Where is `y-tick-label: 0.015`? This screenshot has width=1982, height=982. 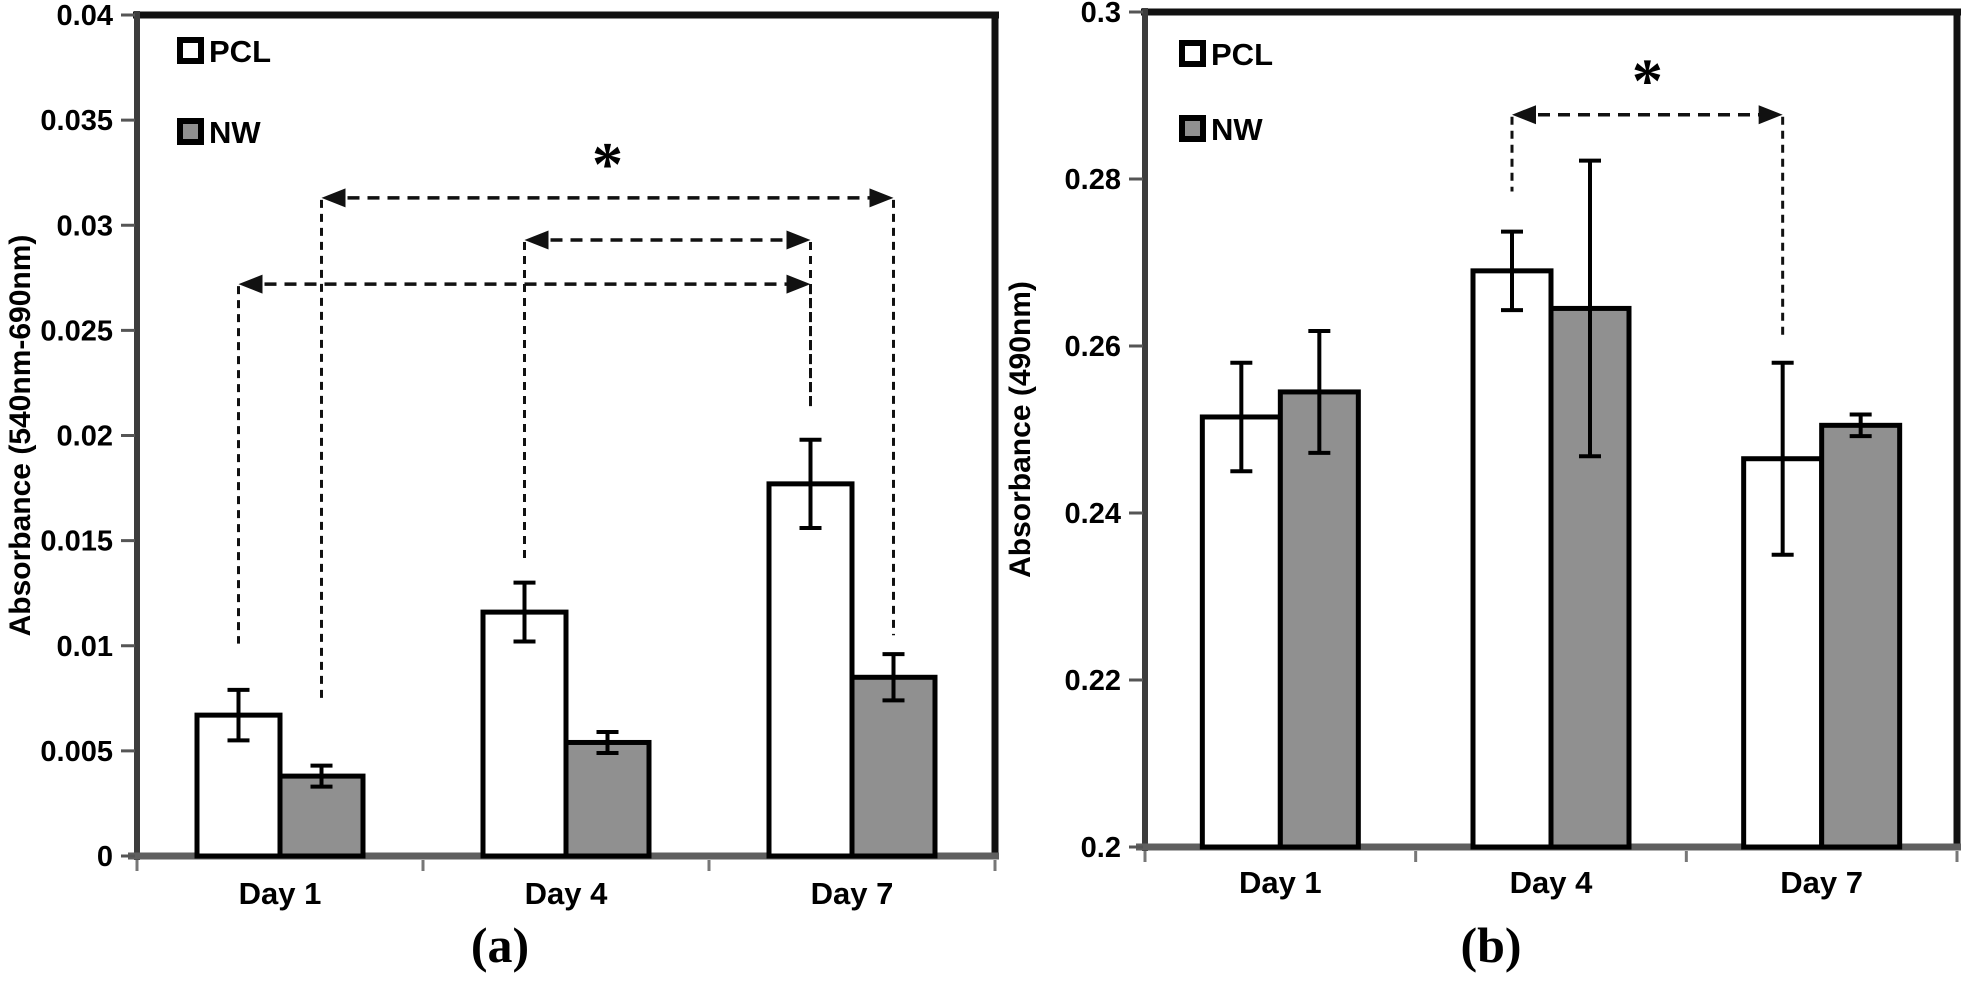 y-tick-label: 0.015 is located at coordinates (76, 542).